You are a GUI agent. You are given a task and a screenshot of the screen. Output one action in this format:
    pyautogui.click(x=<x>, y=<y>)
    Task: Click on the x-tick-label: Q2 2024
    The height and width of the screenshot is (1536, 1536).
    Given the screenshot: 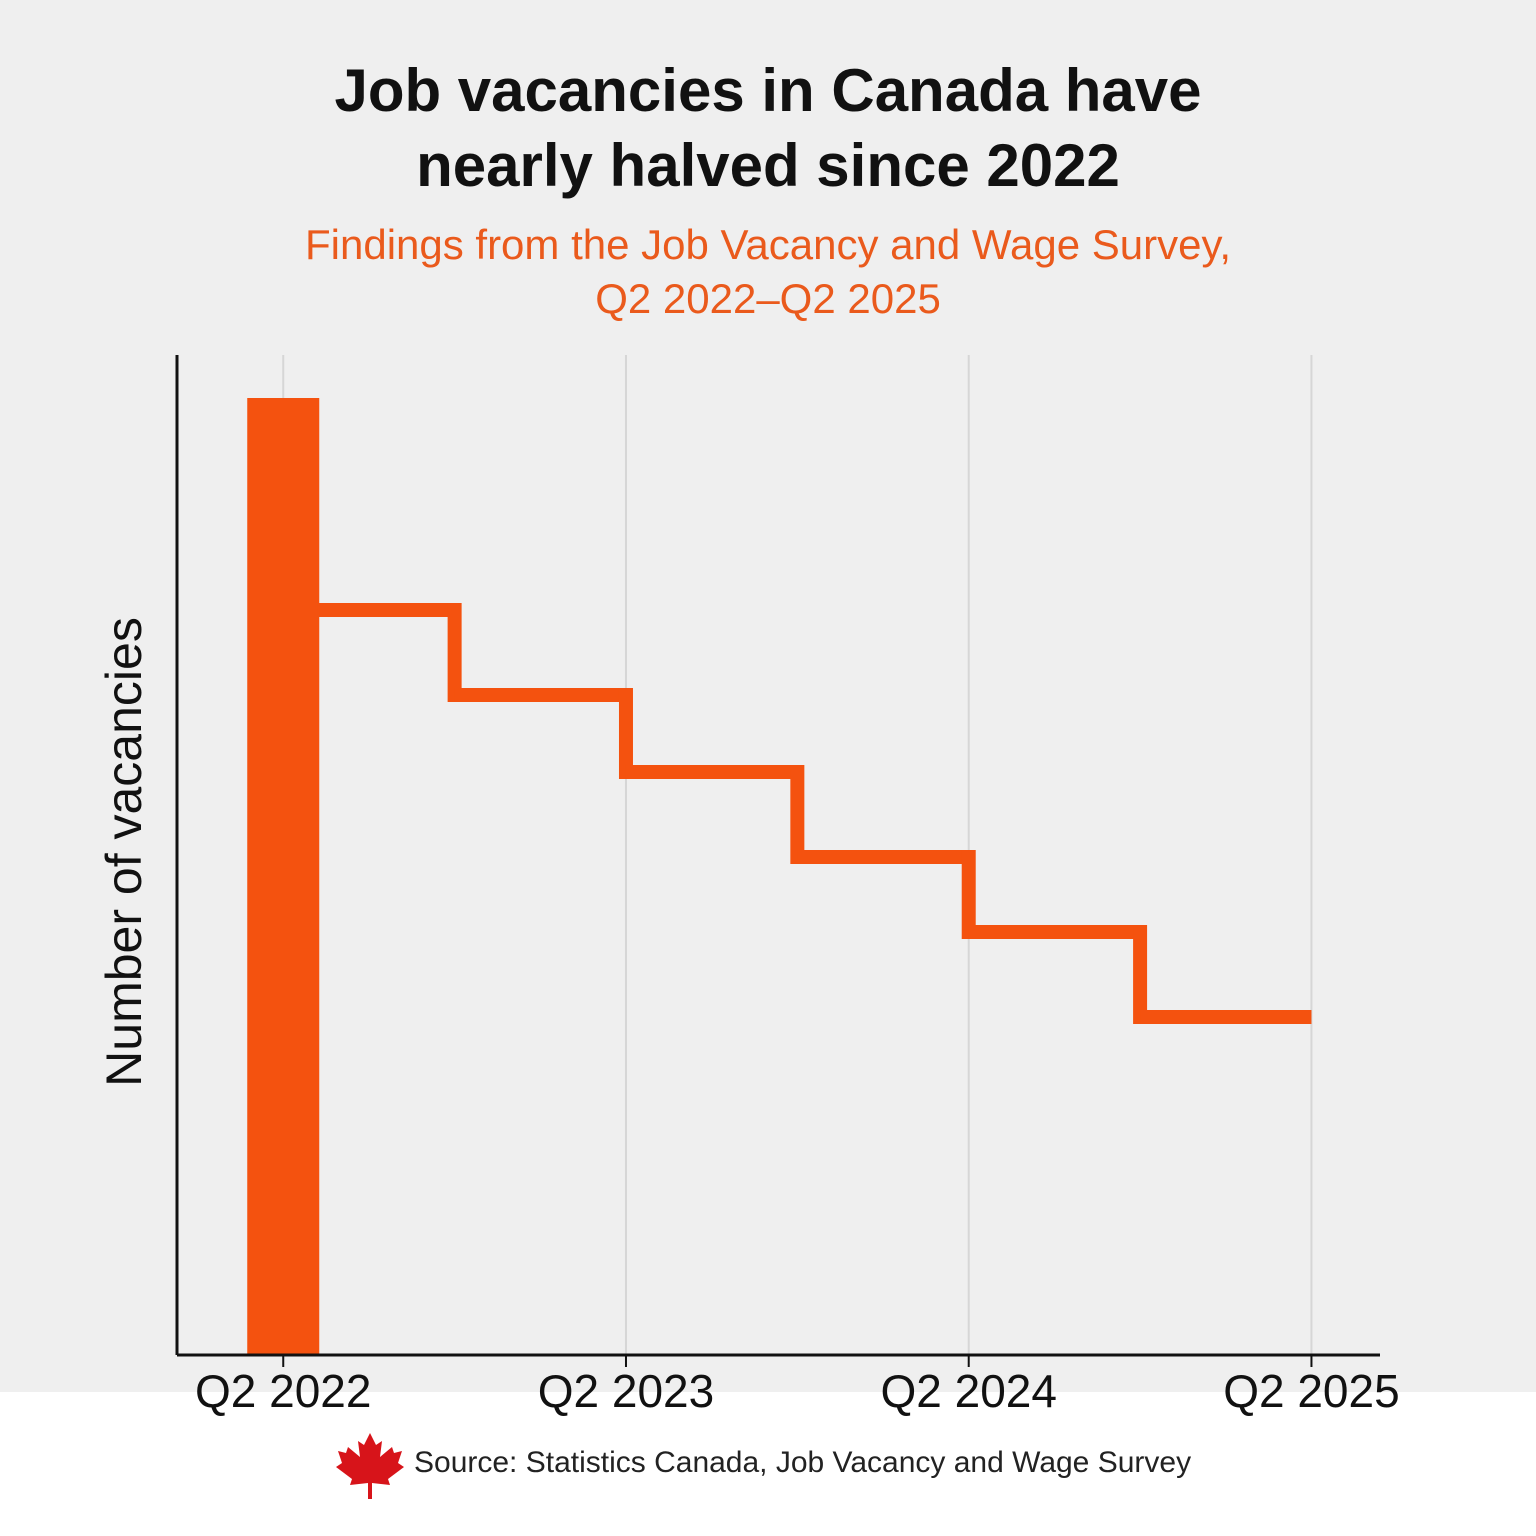 What is the action you would take?
    pyautogui.click(x=968, y=1391)
    